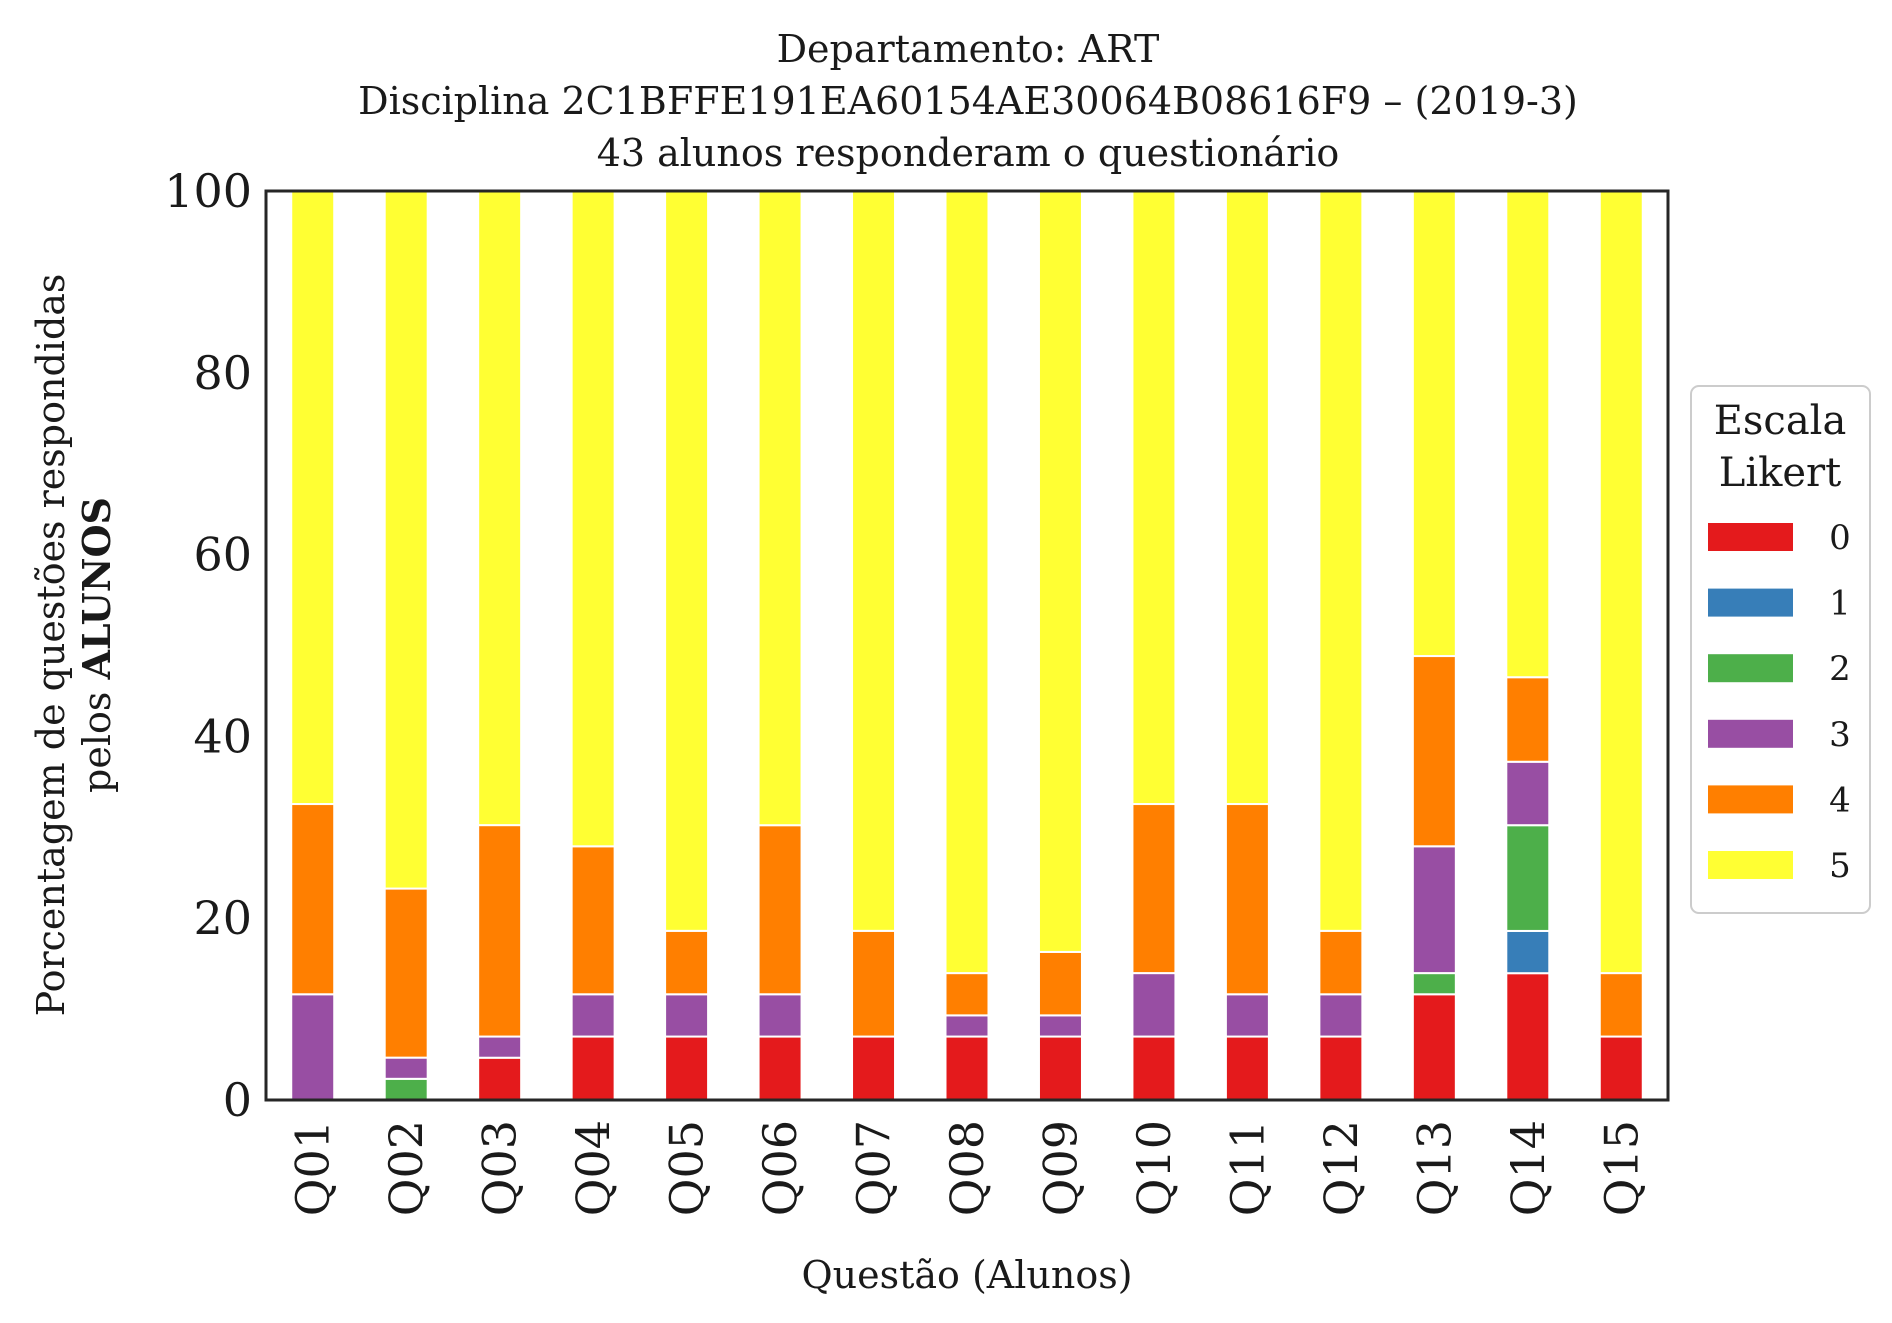 This screenshot has height=1323, width=1892. What do you see at coordinates (593, 1168) in the screenshot?
I see `x-tick-label-q04: Q04` at bounding box center [593, 1168].